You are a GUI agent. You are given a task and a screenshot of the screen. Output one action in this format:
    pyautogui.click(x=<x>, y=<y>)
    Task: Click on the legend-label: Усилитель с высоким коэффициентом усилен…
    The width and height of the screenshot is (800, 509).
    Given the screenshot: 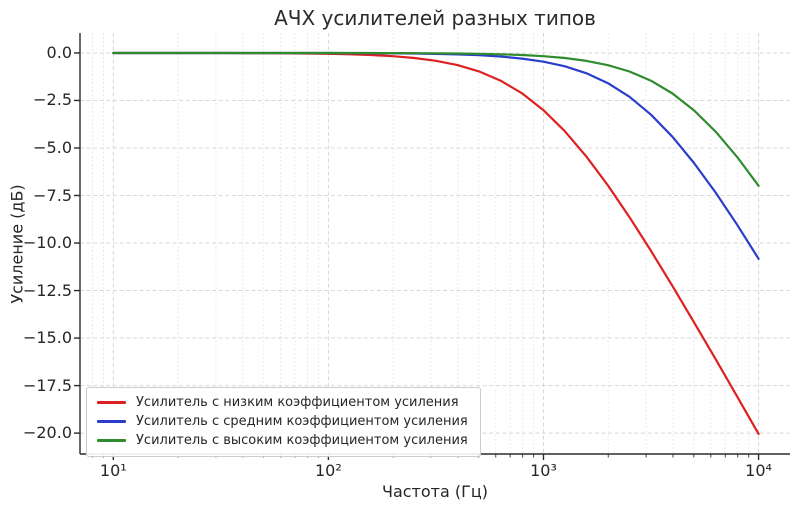 What is the action you would take?
    pyautogui.click(x=302, y=440)
    